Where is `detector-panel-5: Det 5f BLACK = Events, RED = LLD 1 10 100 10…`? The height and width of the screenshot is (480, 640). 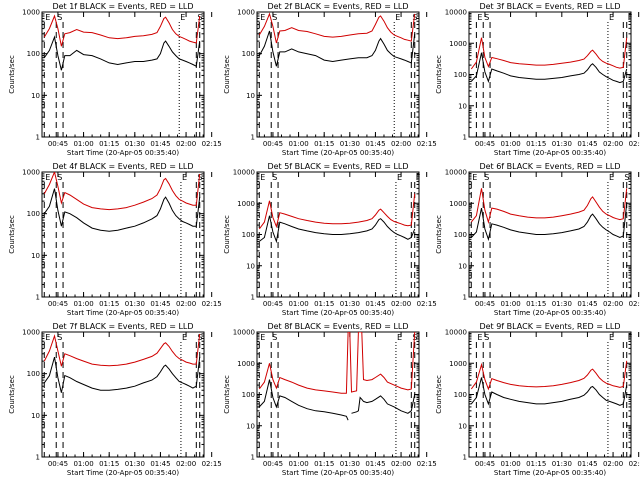 detector-panel-5: Det 5f BLACK = Events, RED = LLD 1 10 100 10… is located at coordinates (330, 239).